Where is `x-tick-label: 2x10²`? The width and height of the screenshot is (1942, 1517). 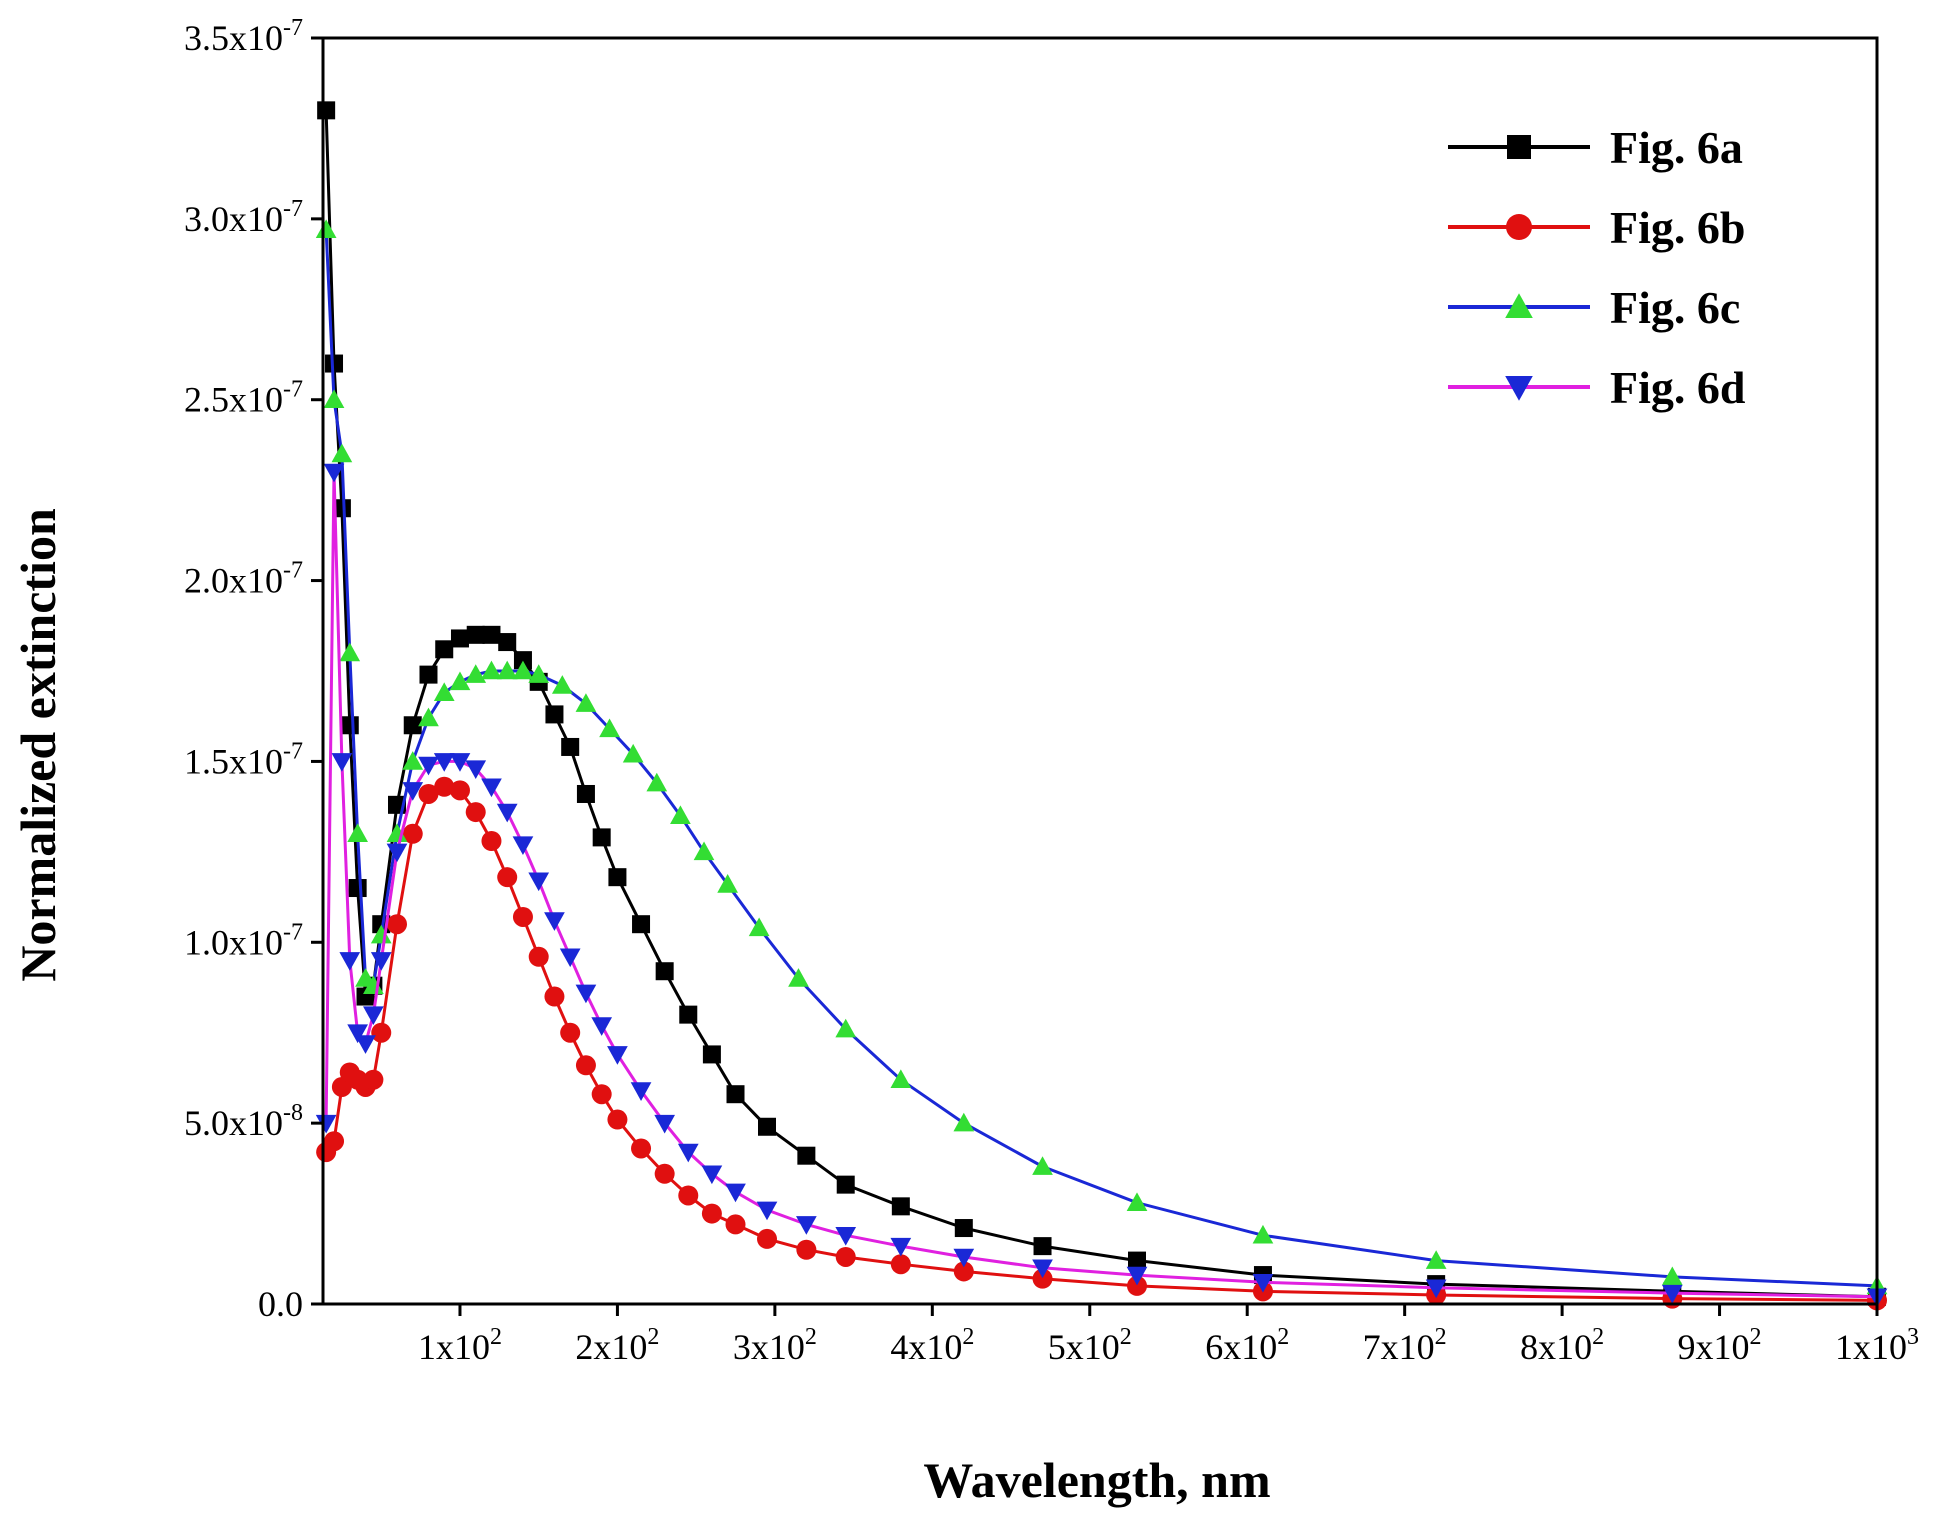
x-tick-label: 2x10² is located at coordinates (617, 1345).